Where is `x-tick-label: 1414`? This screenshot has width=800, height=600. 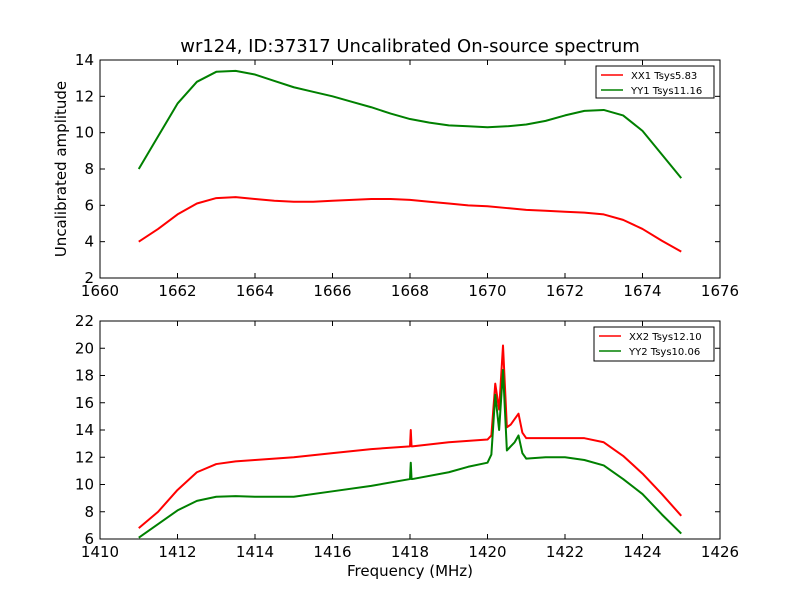
x-tick-label: 1414 is located at coordinates (255, 552).